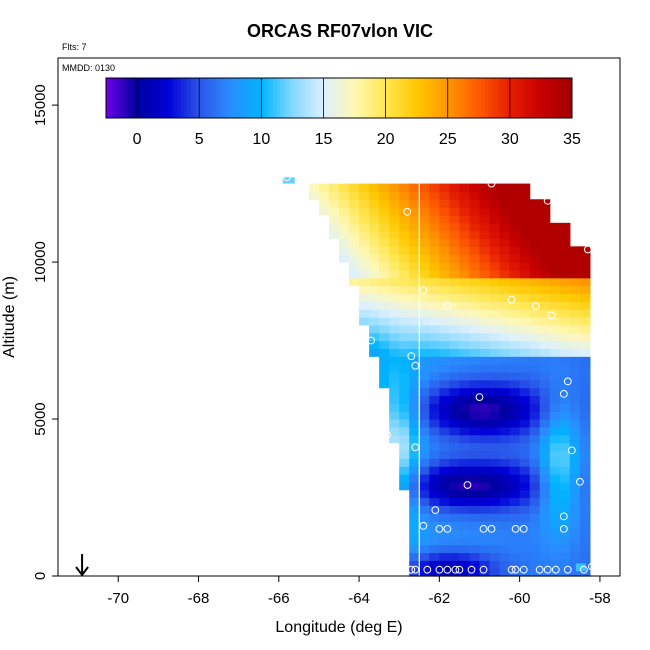  Describe the element at coordinates (40, 576) in the screenshot. I see `y-tick-label: 0` at that location.